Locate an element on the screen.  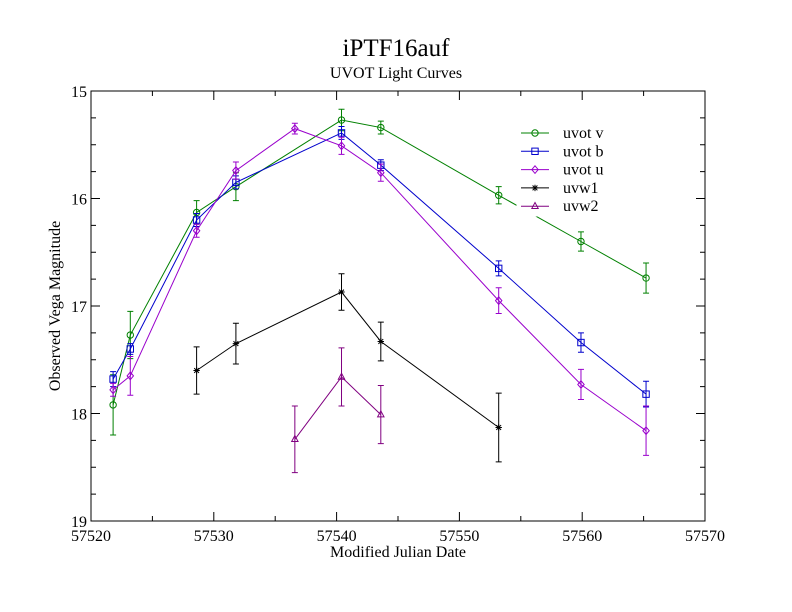
legend-item: uvw1 is located at coordinates (560, 188).